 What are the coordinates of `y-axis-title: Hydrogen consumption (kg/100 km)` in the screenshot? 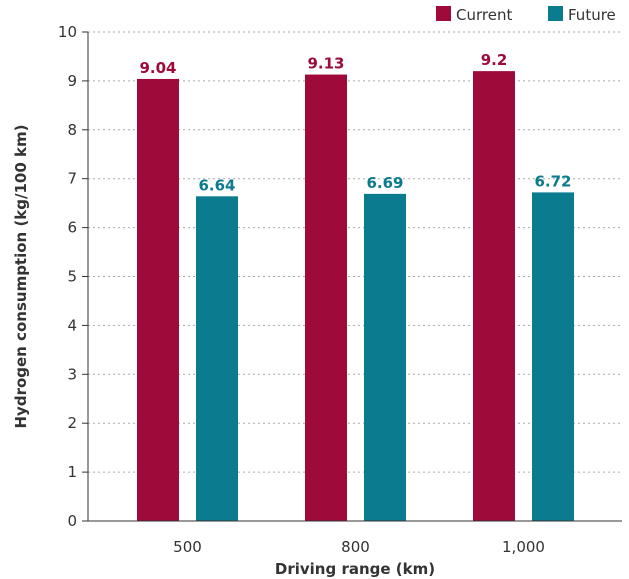 It's located at (21, 277).